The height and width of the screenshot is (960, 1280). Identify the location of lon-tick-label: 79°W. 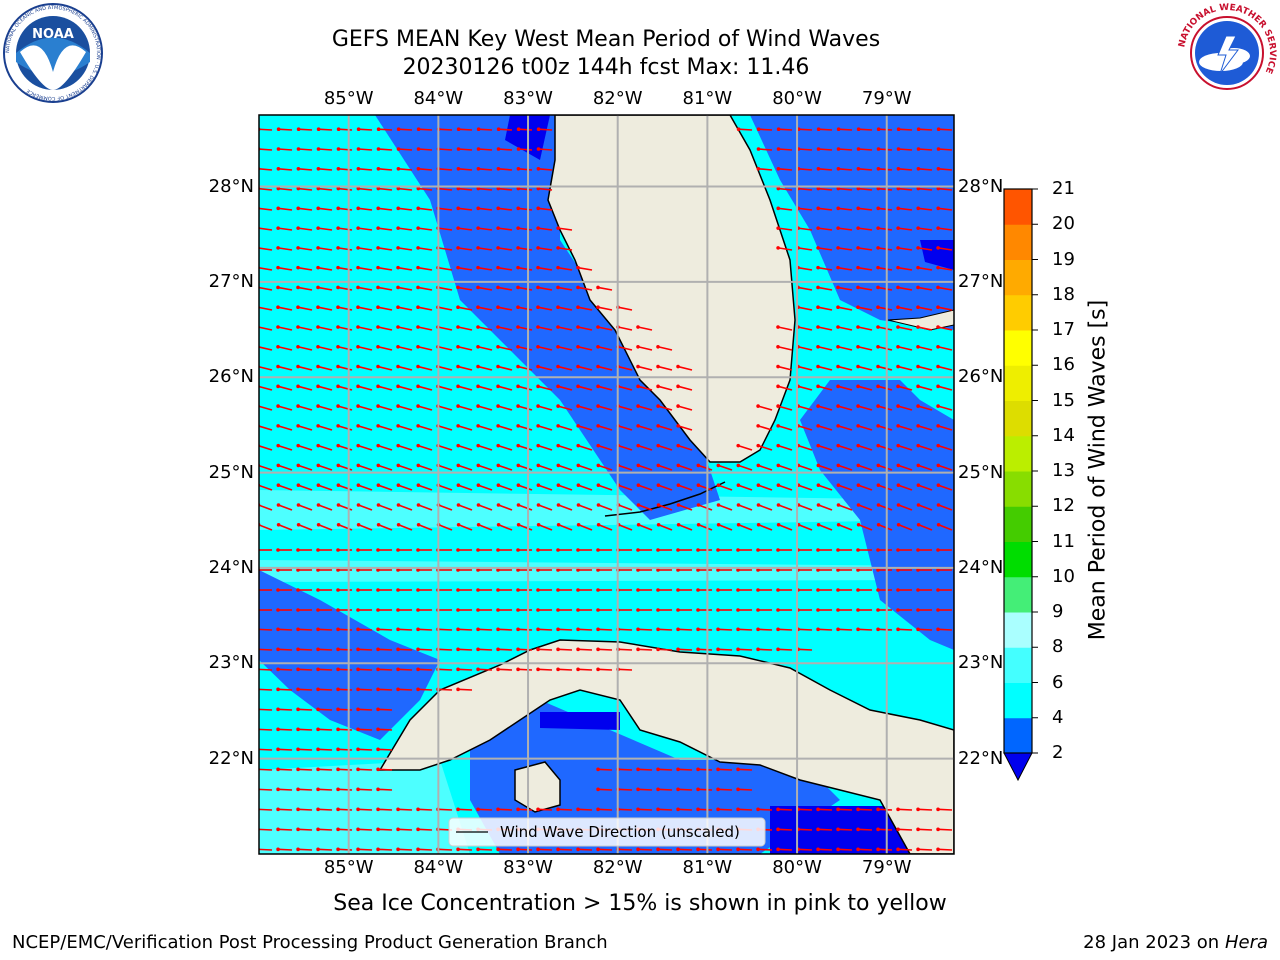
(886, 98).